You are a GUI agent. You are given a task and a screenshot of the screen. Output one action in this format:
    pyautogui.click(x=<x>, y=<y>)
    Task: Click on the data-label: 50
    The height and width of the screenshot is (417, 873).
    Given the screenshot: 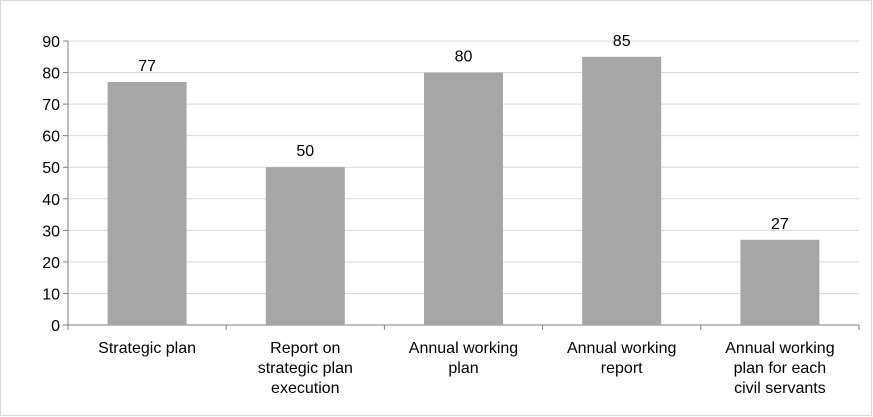 What is the action you would take?
    pyautogui.click(x=305, y=151)
    